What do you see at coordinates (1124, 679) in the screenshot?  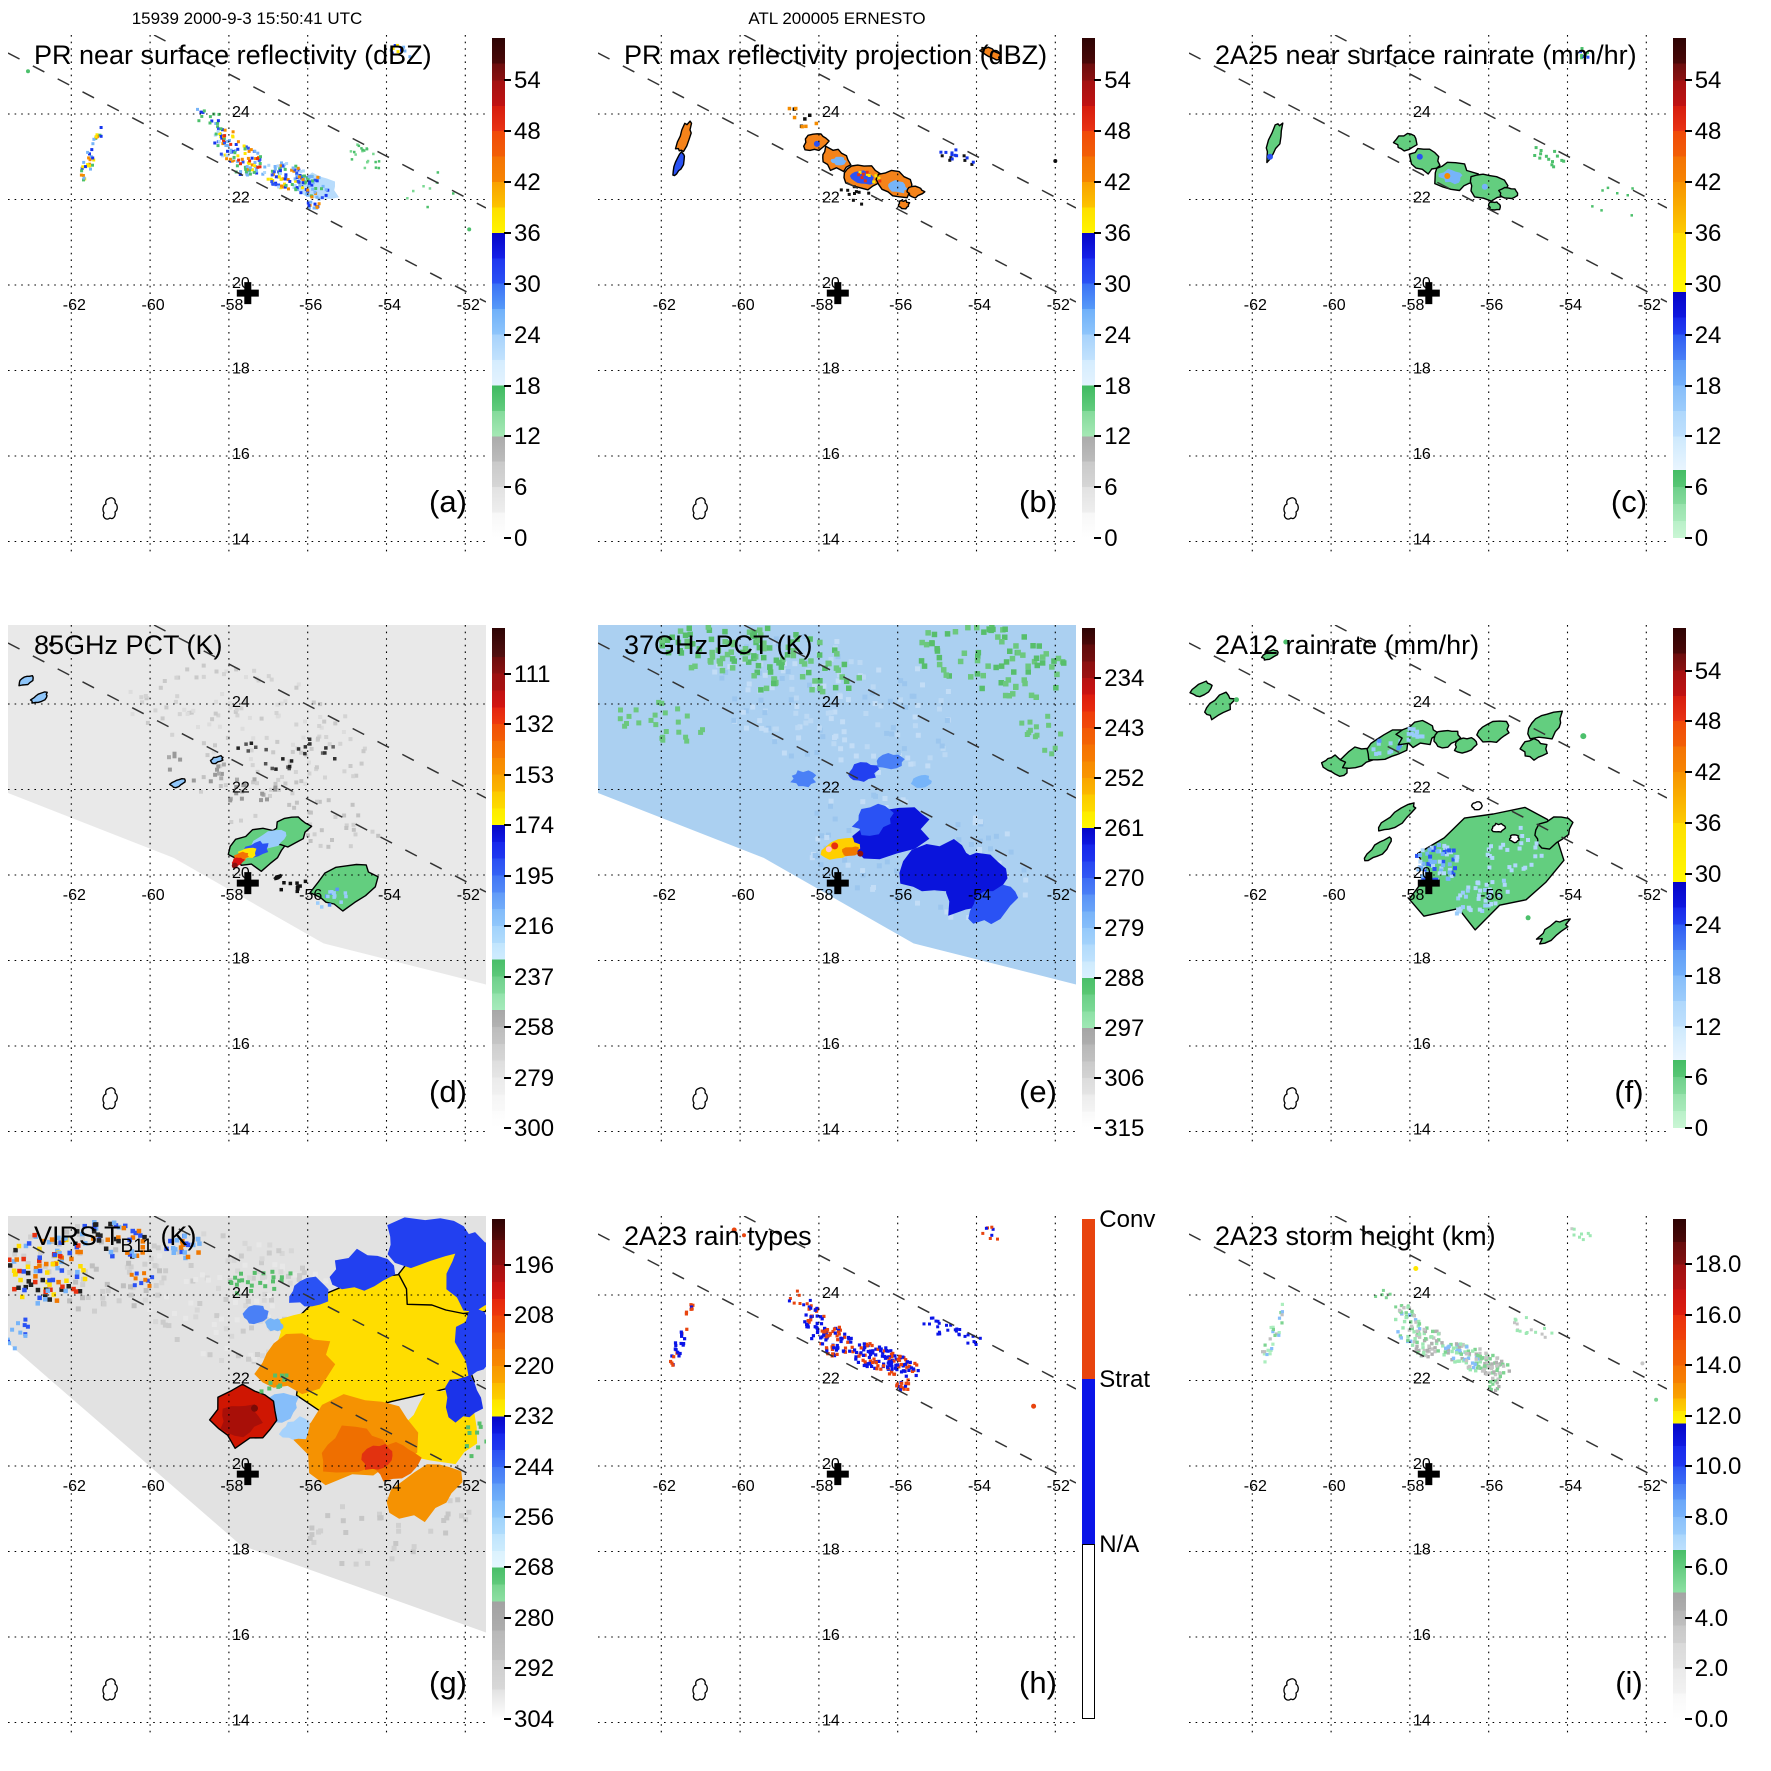 I see `colorbar-tick-label: 234` at bounding box center [1124, 679].